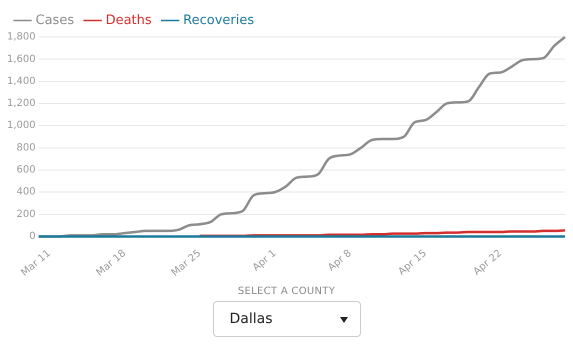 The width and height of the screenshot is (573, 350). I want to click on y-tick-label: 1,800, so click(21, 37).